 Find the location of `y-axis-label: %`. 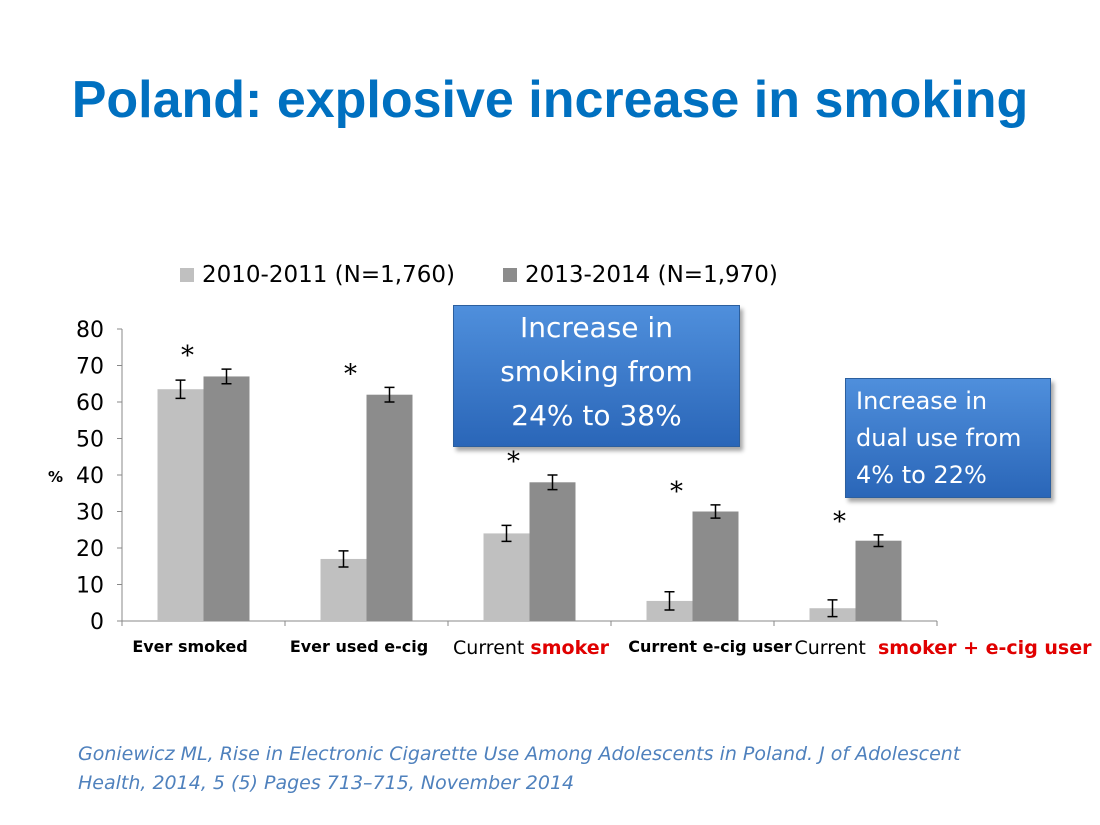

y-axis-label: % is located at coordinates (55, 477).